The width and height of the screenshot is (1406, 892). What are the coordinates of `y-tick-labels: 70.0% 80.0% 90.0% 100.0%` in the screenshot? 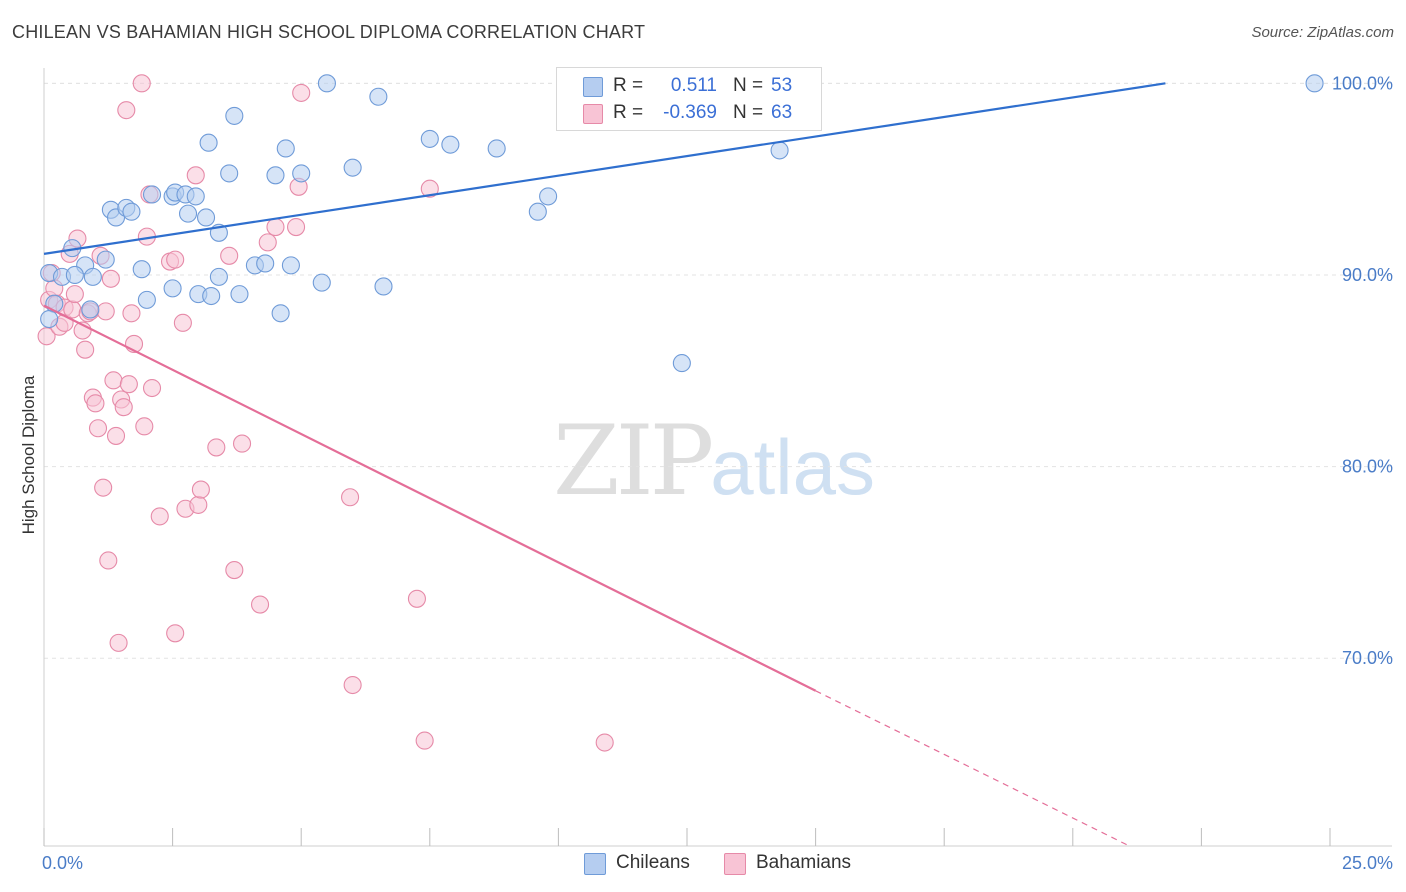 It's located at (1362, 370).